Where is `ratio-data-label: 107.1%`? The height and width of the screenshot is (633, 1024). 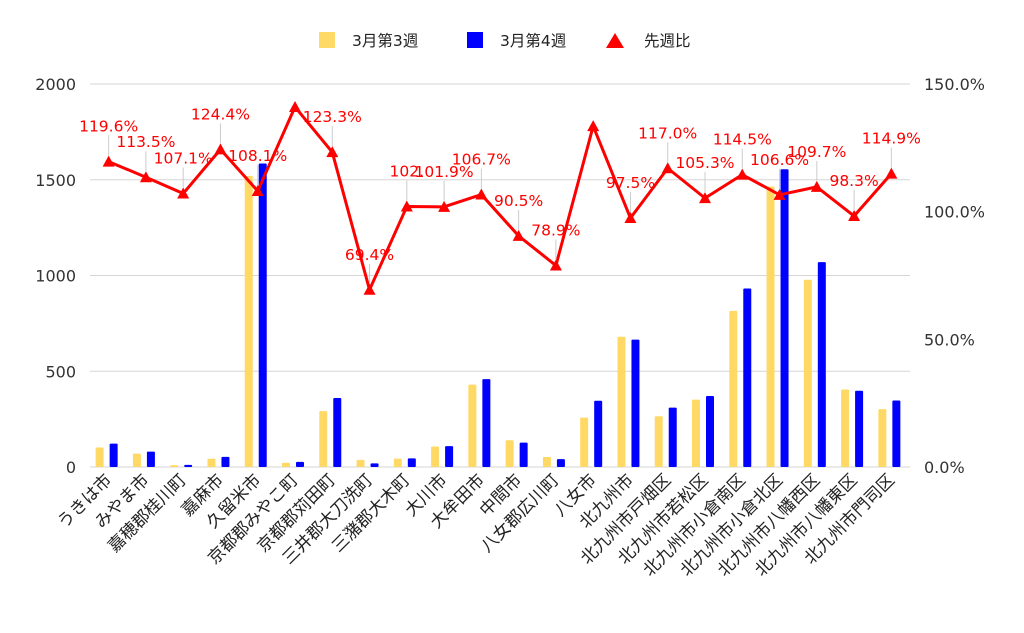 ratio-data-label: 107.1% is located at coordinates (183, 159).